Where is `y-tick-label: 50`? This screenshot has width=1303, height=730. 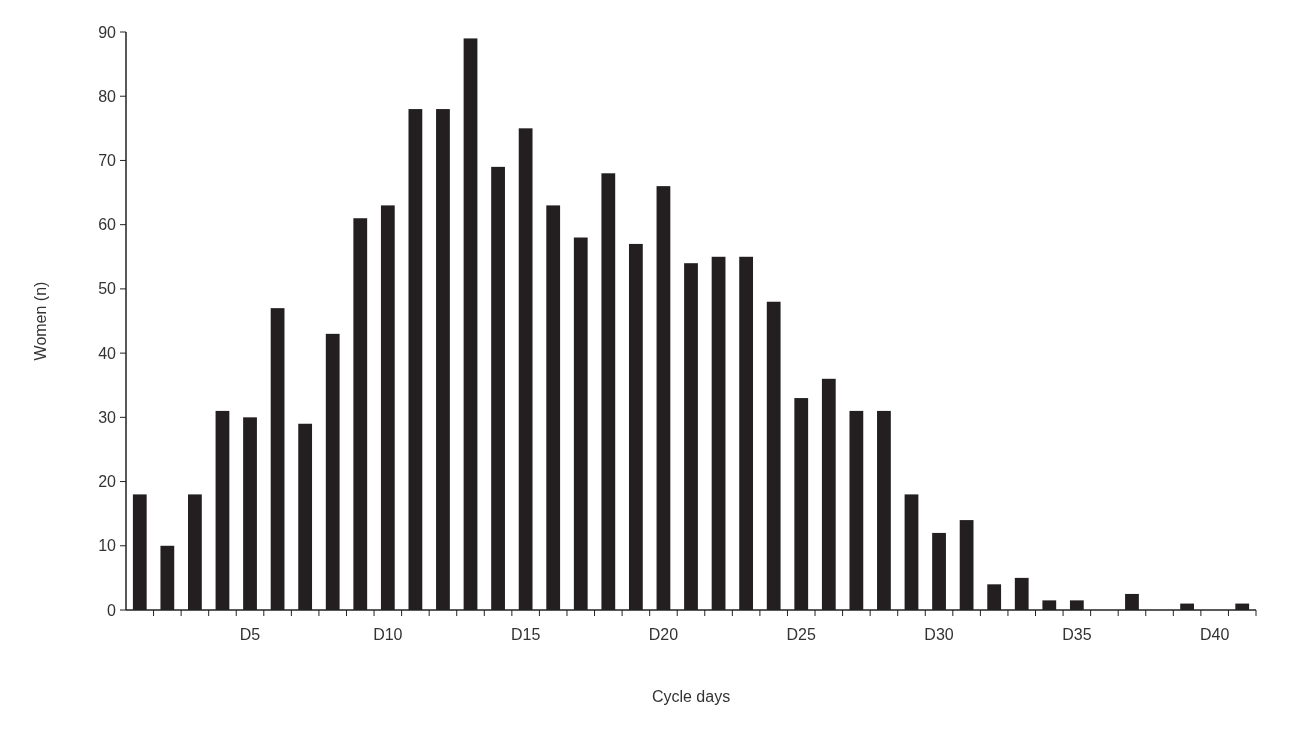 y-tick-label: 50 is located at coordinates (107, 289).